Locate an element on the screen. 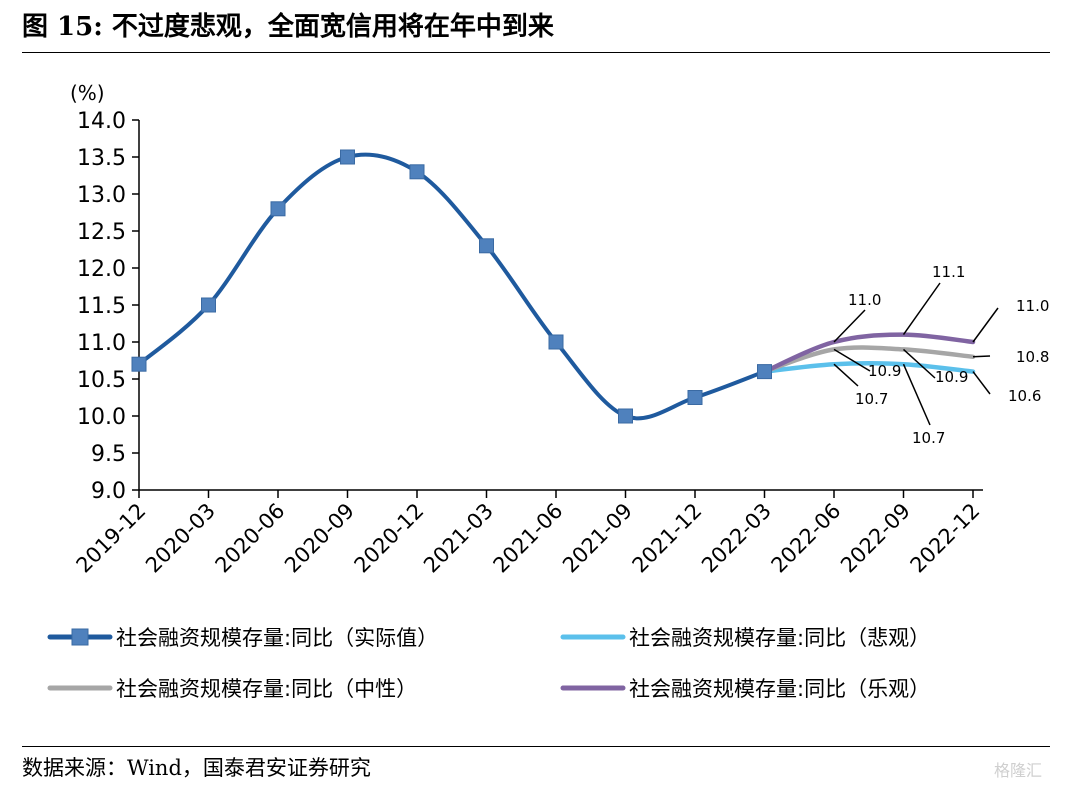 The width and height of the screenshot is (1080, 787). y-tick-label: 10.0 is located at coordinates (101, 417).